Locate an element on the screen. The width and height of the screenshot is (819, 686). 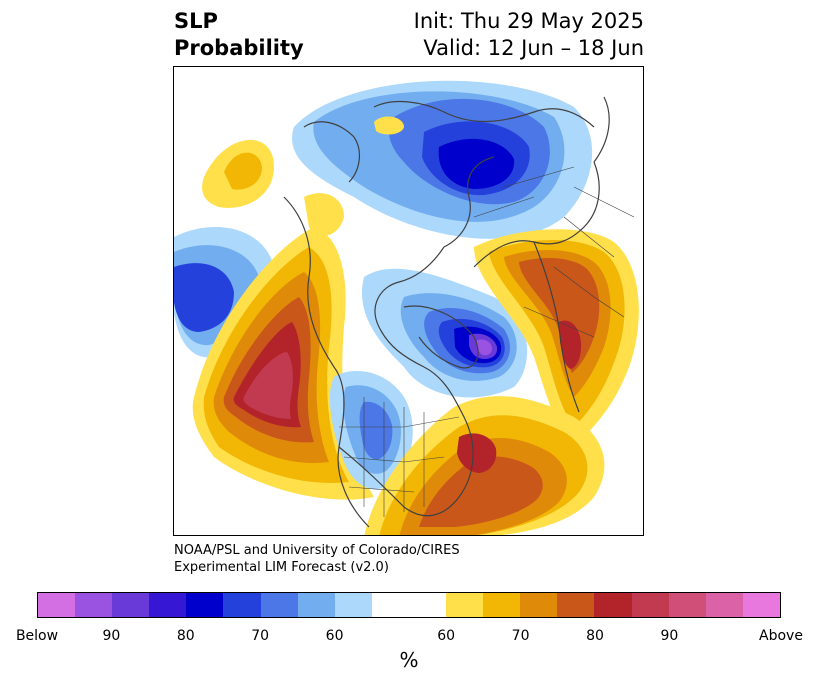
pacific-positive-anomaly is located at coordinates (283, 363).